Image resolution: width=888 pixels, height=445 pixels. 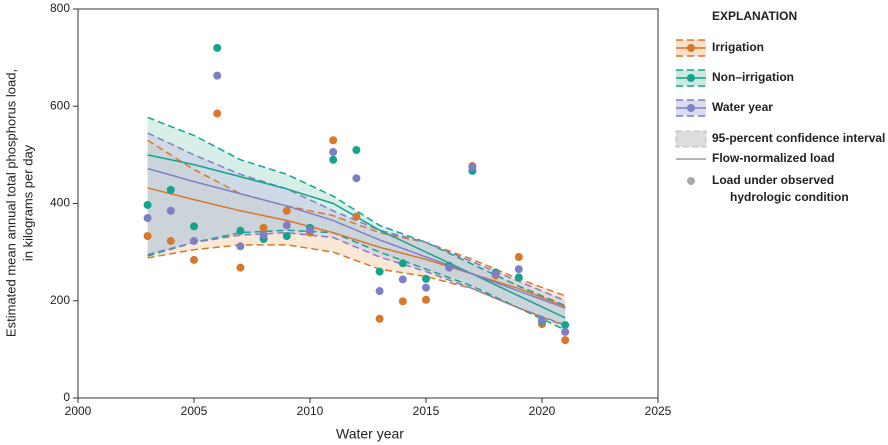 What do you see at coordinates (78, 411) in the screenshot?
I see `x-tick-label: 2000` at bounding box center [78, 411].